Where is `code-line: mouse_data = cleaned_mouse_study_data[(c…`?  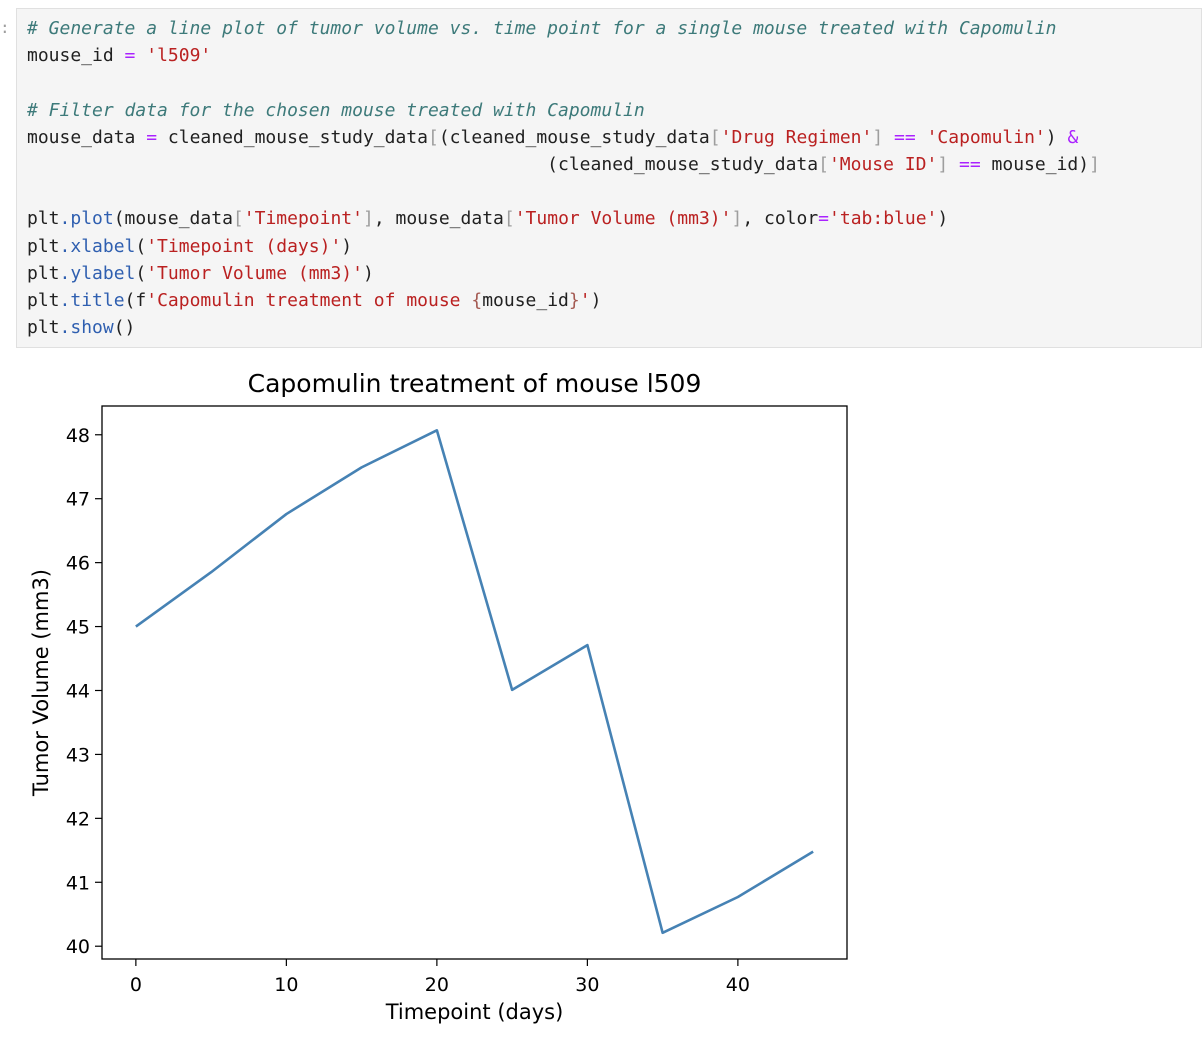 code-line: mouse_data = cleaned_mouse_study_data[(c… is located at coordinates (563, 137).